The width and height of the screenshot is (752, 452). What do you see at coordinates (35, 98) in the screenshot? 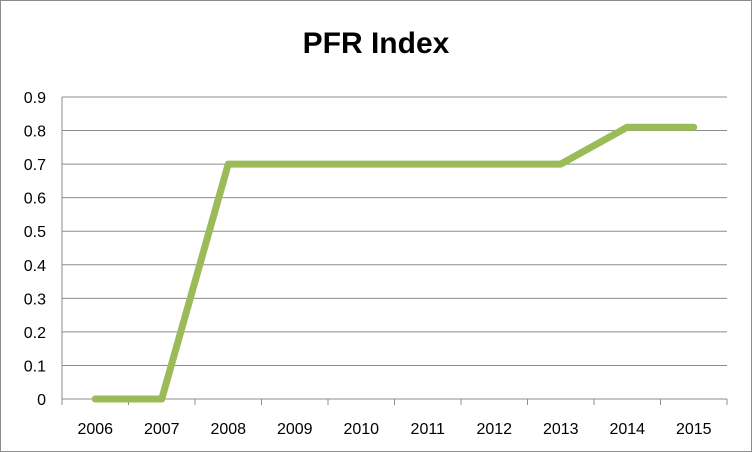
I see `y-tick-label: 0.9` at bounding box center [35, 98].